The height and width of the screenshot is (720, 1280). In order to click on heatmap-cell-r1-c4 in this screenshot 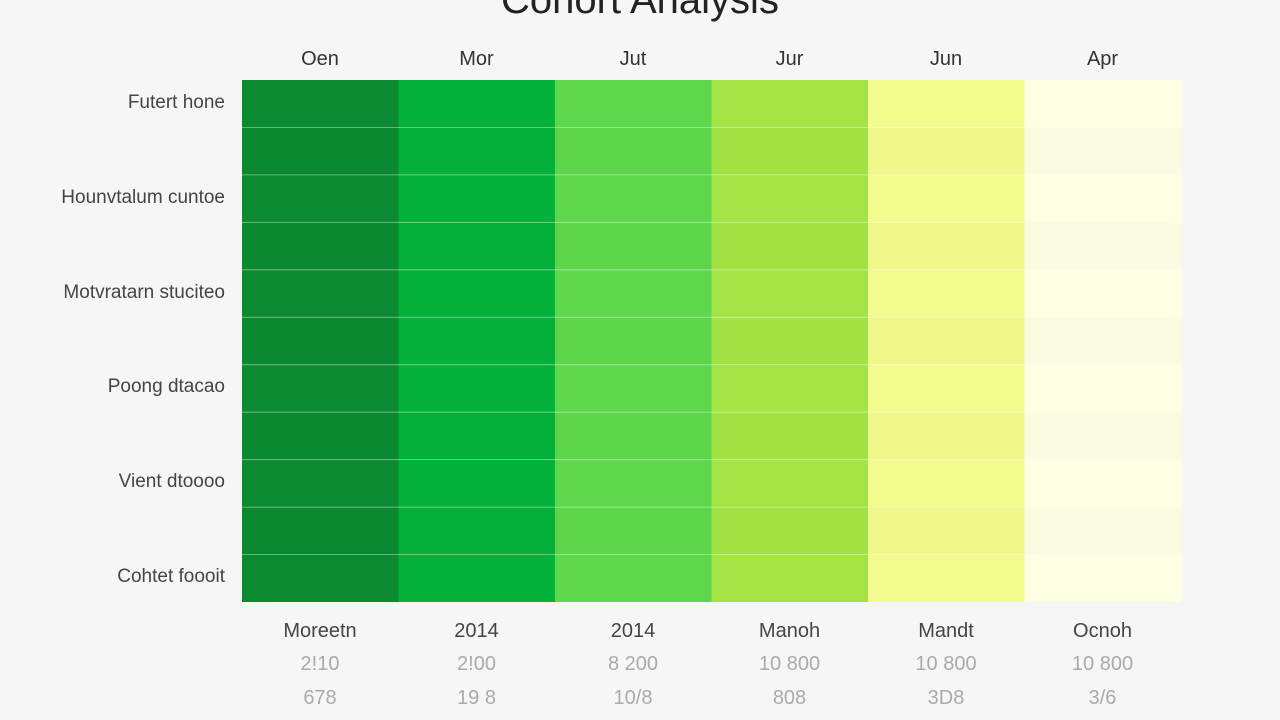, I will do `click(946, 151)`.